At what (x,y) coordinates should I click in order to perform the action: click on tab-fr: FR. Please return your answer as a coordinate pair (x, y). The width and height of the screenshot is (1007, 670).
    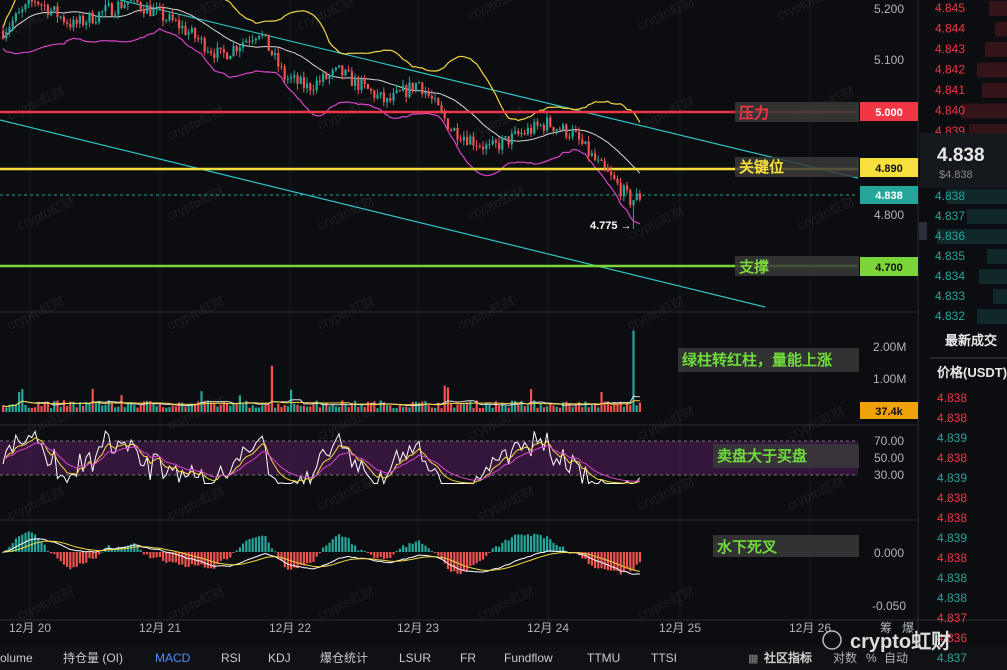
    Looking at the image, I should click on (468, 658).